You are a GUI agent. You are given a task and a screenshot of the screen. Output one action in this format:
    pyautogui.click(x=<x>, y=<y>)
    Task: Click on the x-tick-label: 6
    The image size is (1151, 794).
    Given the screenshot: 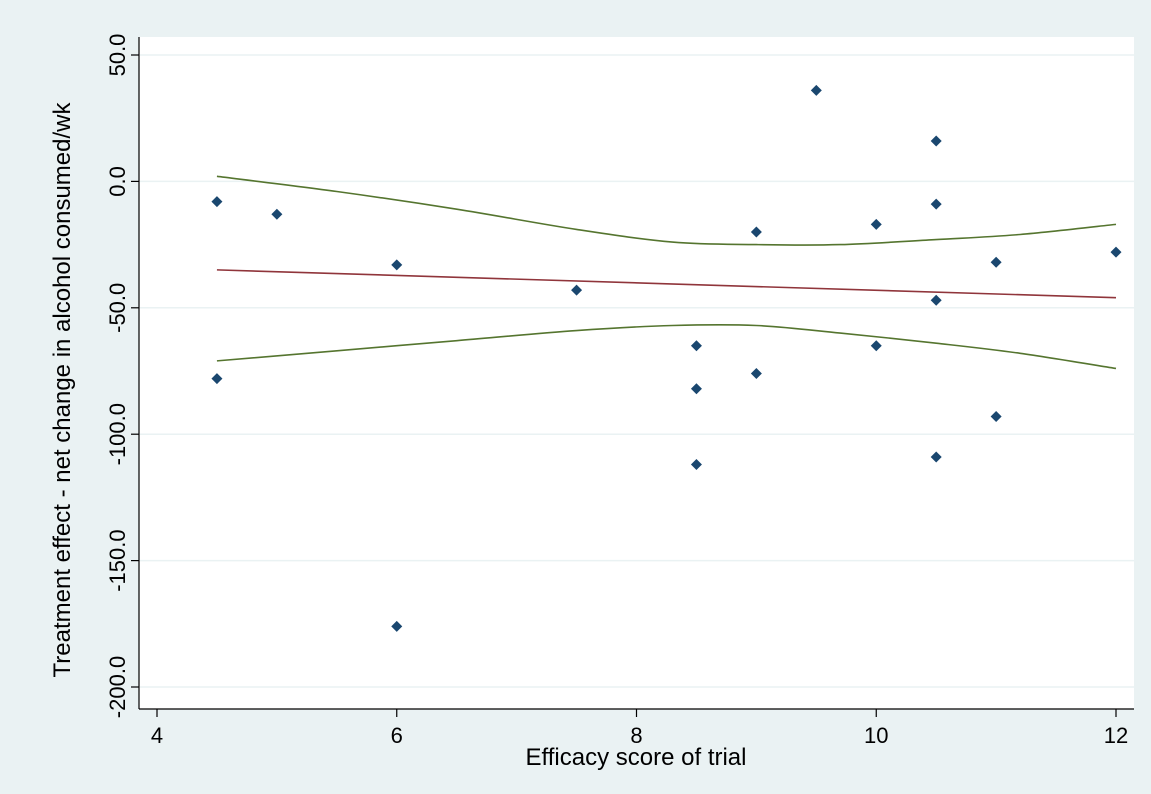 What is the action you would take?
    pyautogui.click(x=397, y=735)
    